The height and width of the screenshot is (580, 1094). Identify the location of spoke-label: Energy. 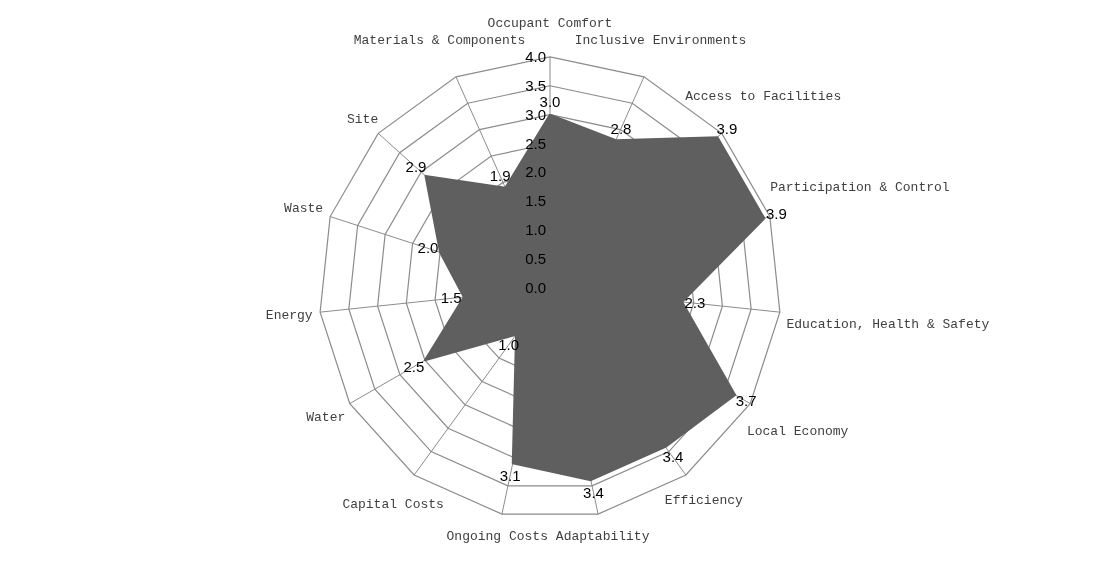
(289, 316).